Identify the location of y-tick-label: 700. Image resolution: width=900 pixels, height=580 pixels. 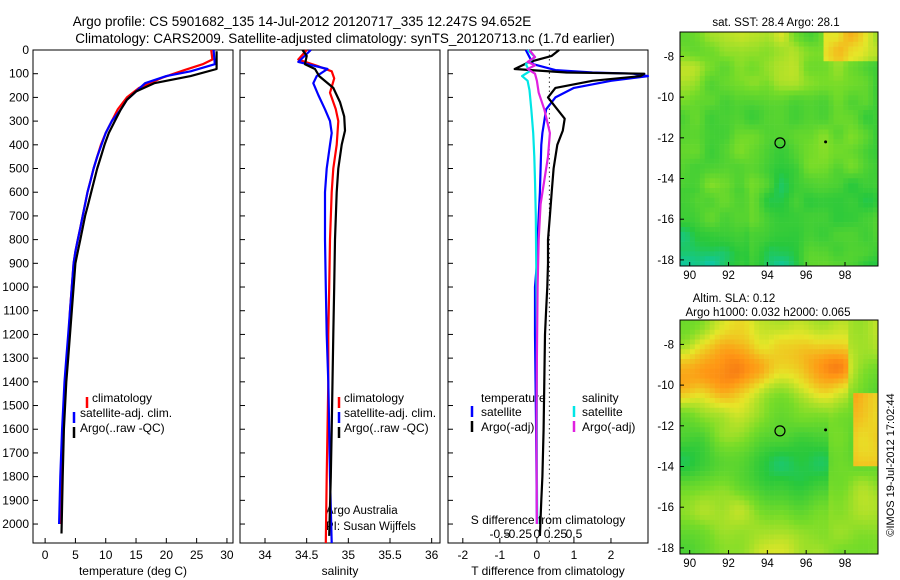
(19, 216).